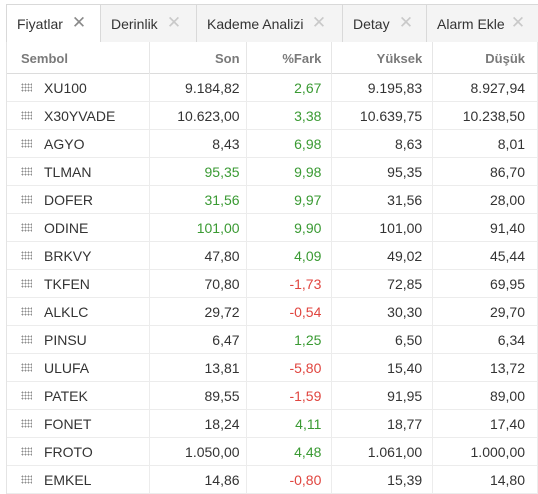  Describe the element at coordinates (383, 423) in the screenshot. I see `high-cell: 18,77` at that location.